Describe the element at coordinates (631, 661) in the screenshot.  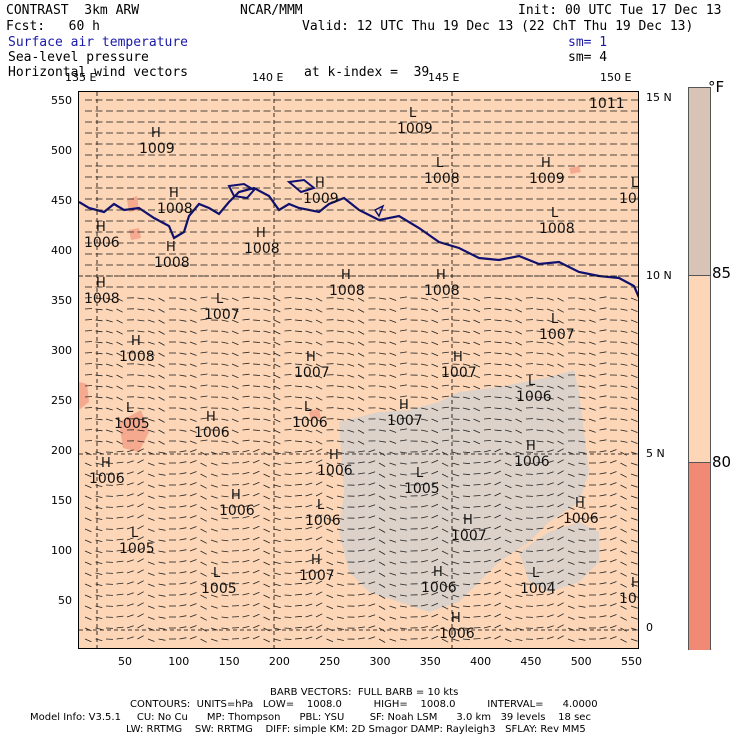
I see `x-tick-label: 550` at that location.